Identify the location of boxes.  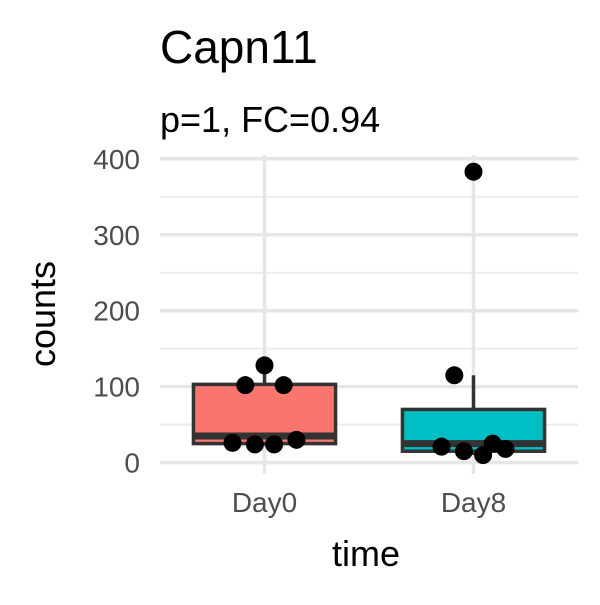
(369, 410).